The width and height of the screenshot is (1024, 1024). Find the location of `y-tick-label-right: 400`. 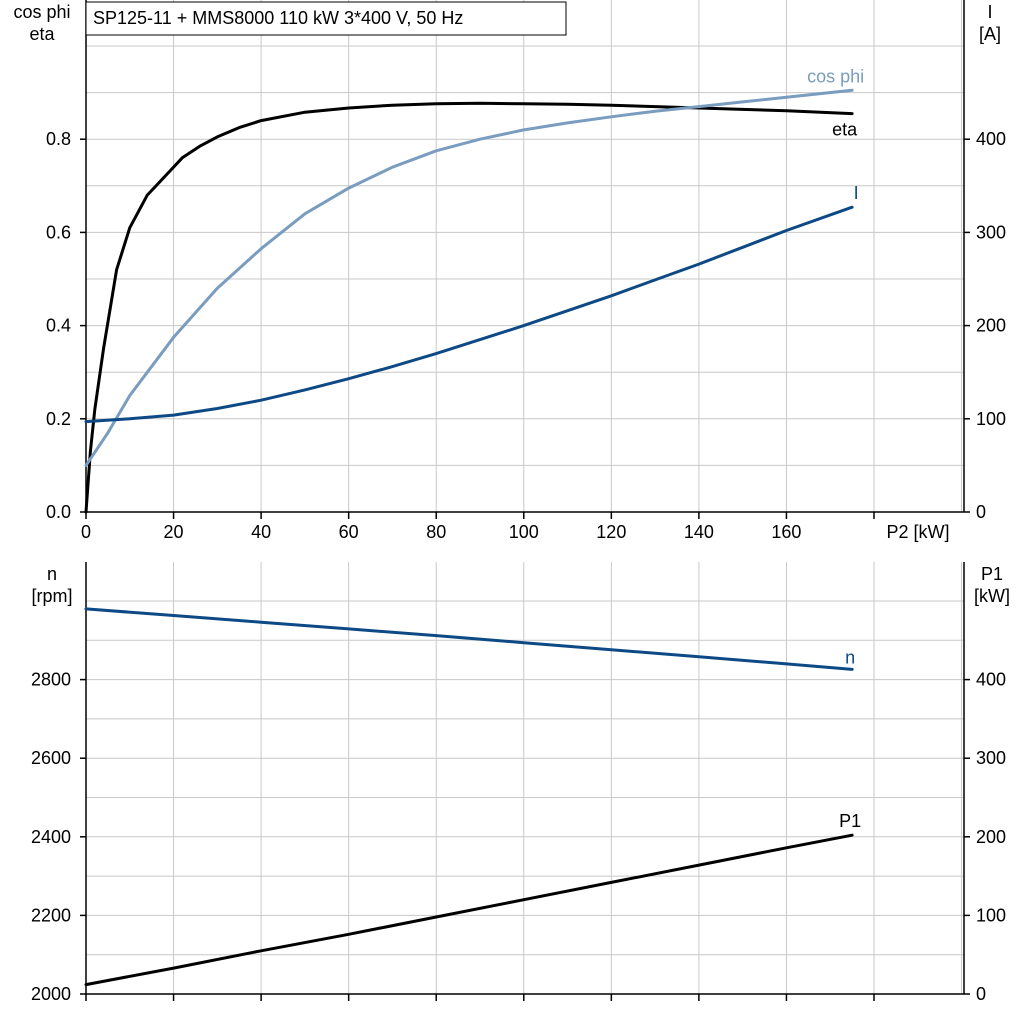

y-tick-label-right: 400 is located at coordinates (991, 139).